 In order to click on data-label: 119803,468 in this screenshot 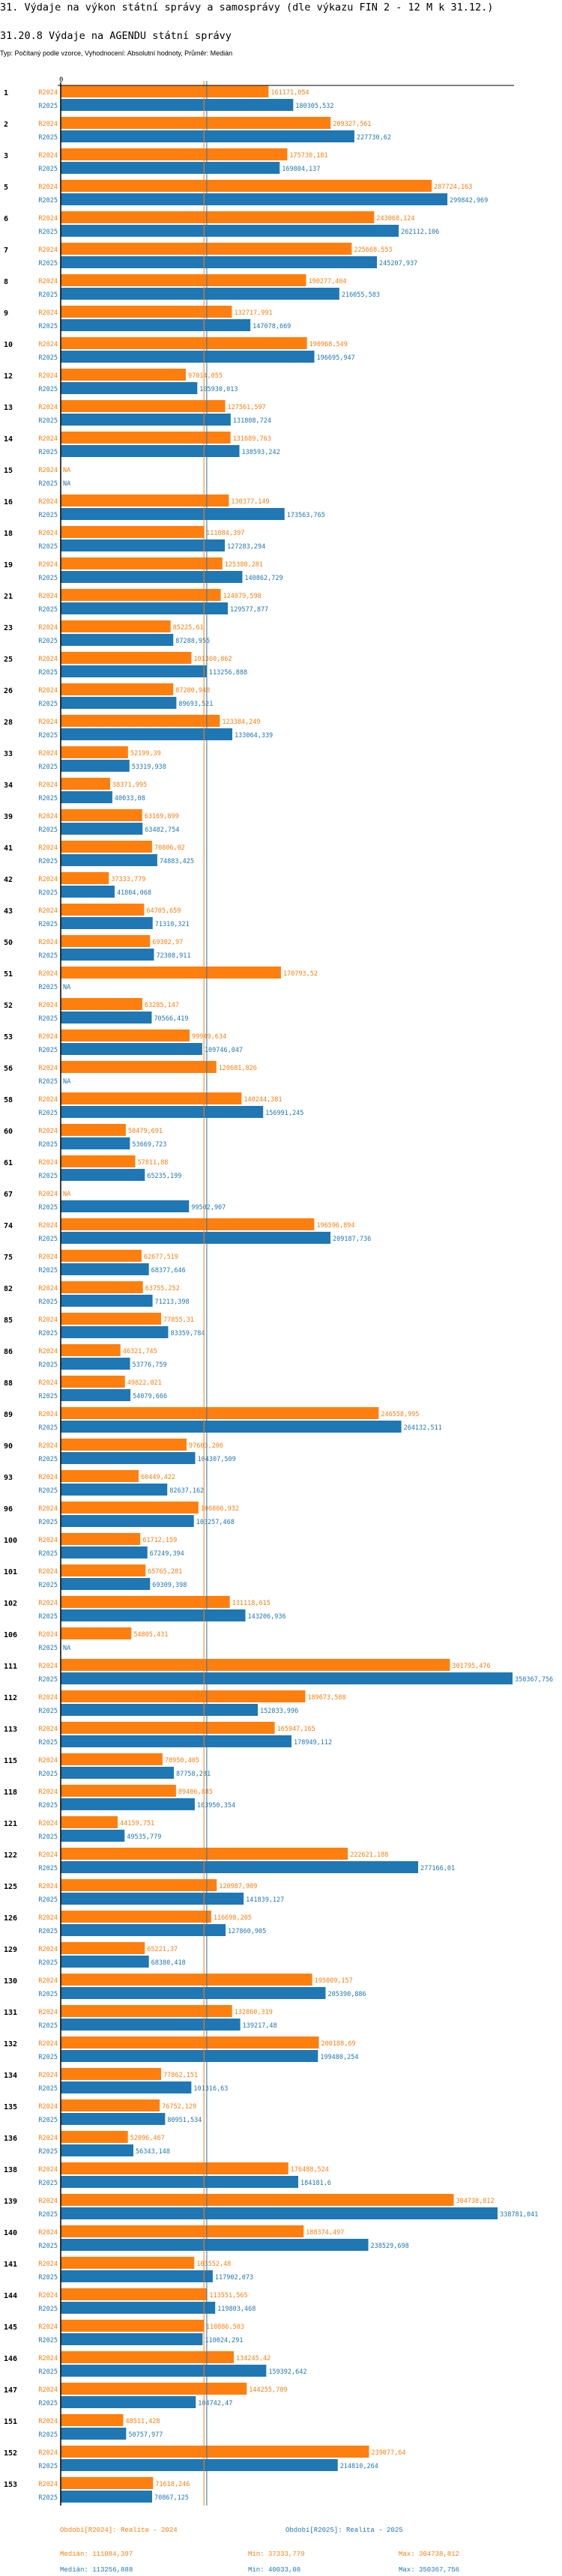, I will do `click(236, 2309)`.